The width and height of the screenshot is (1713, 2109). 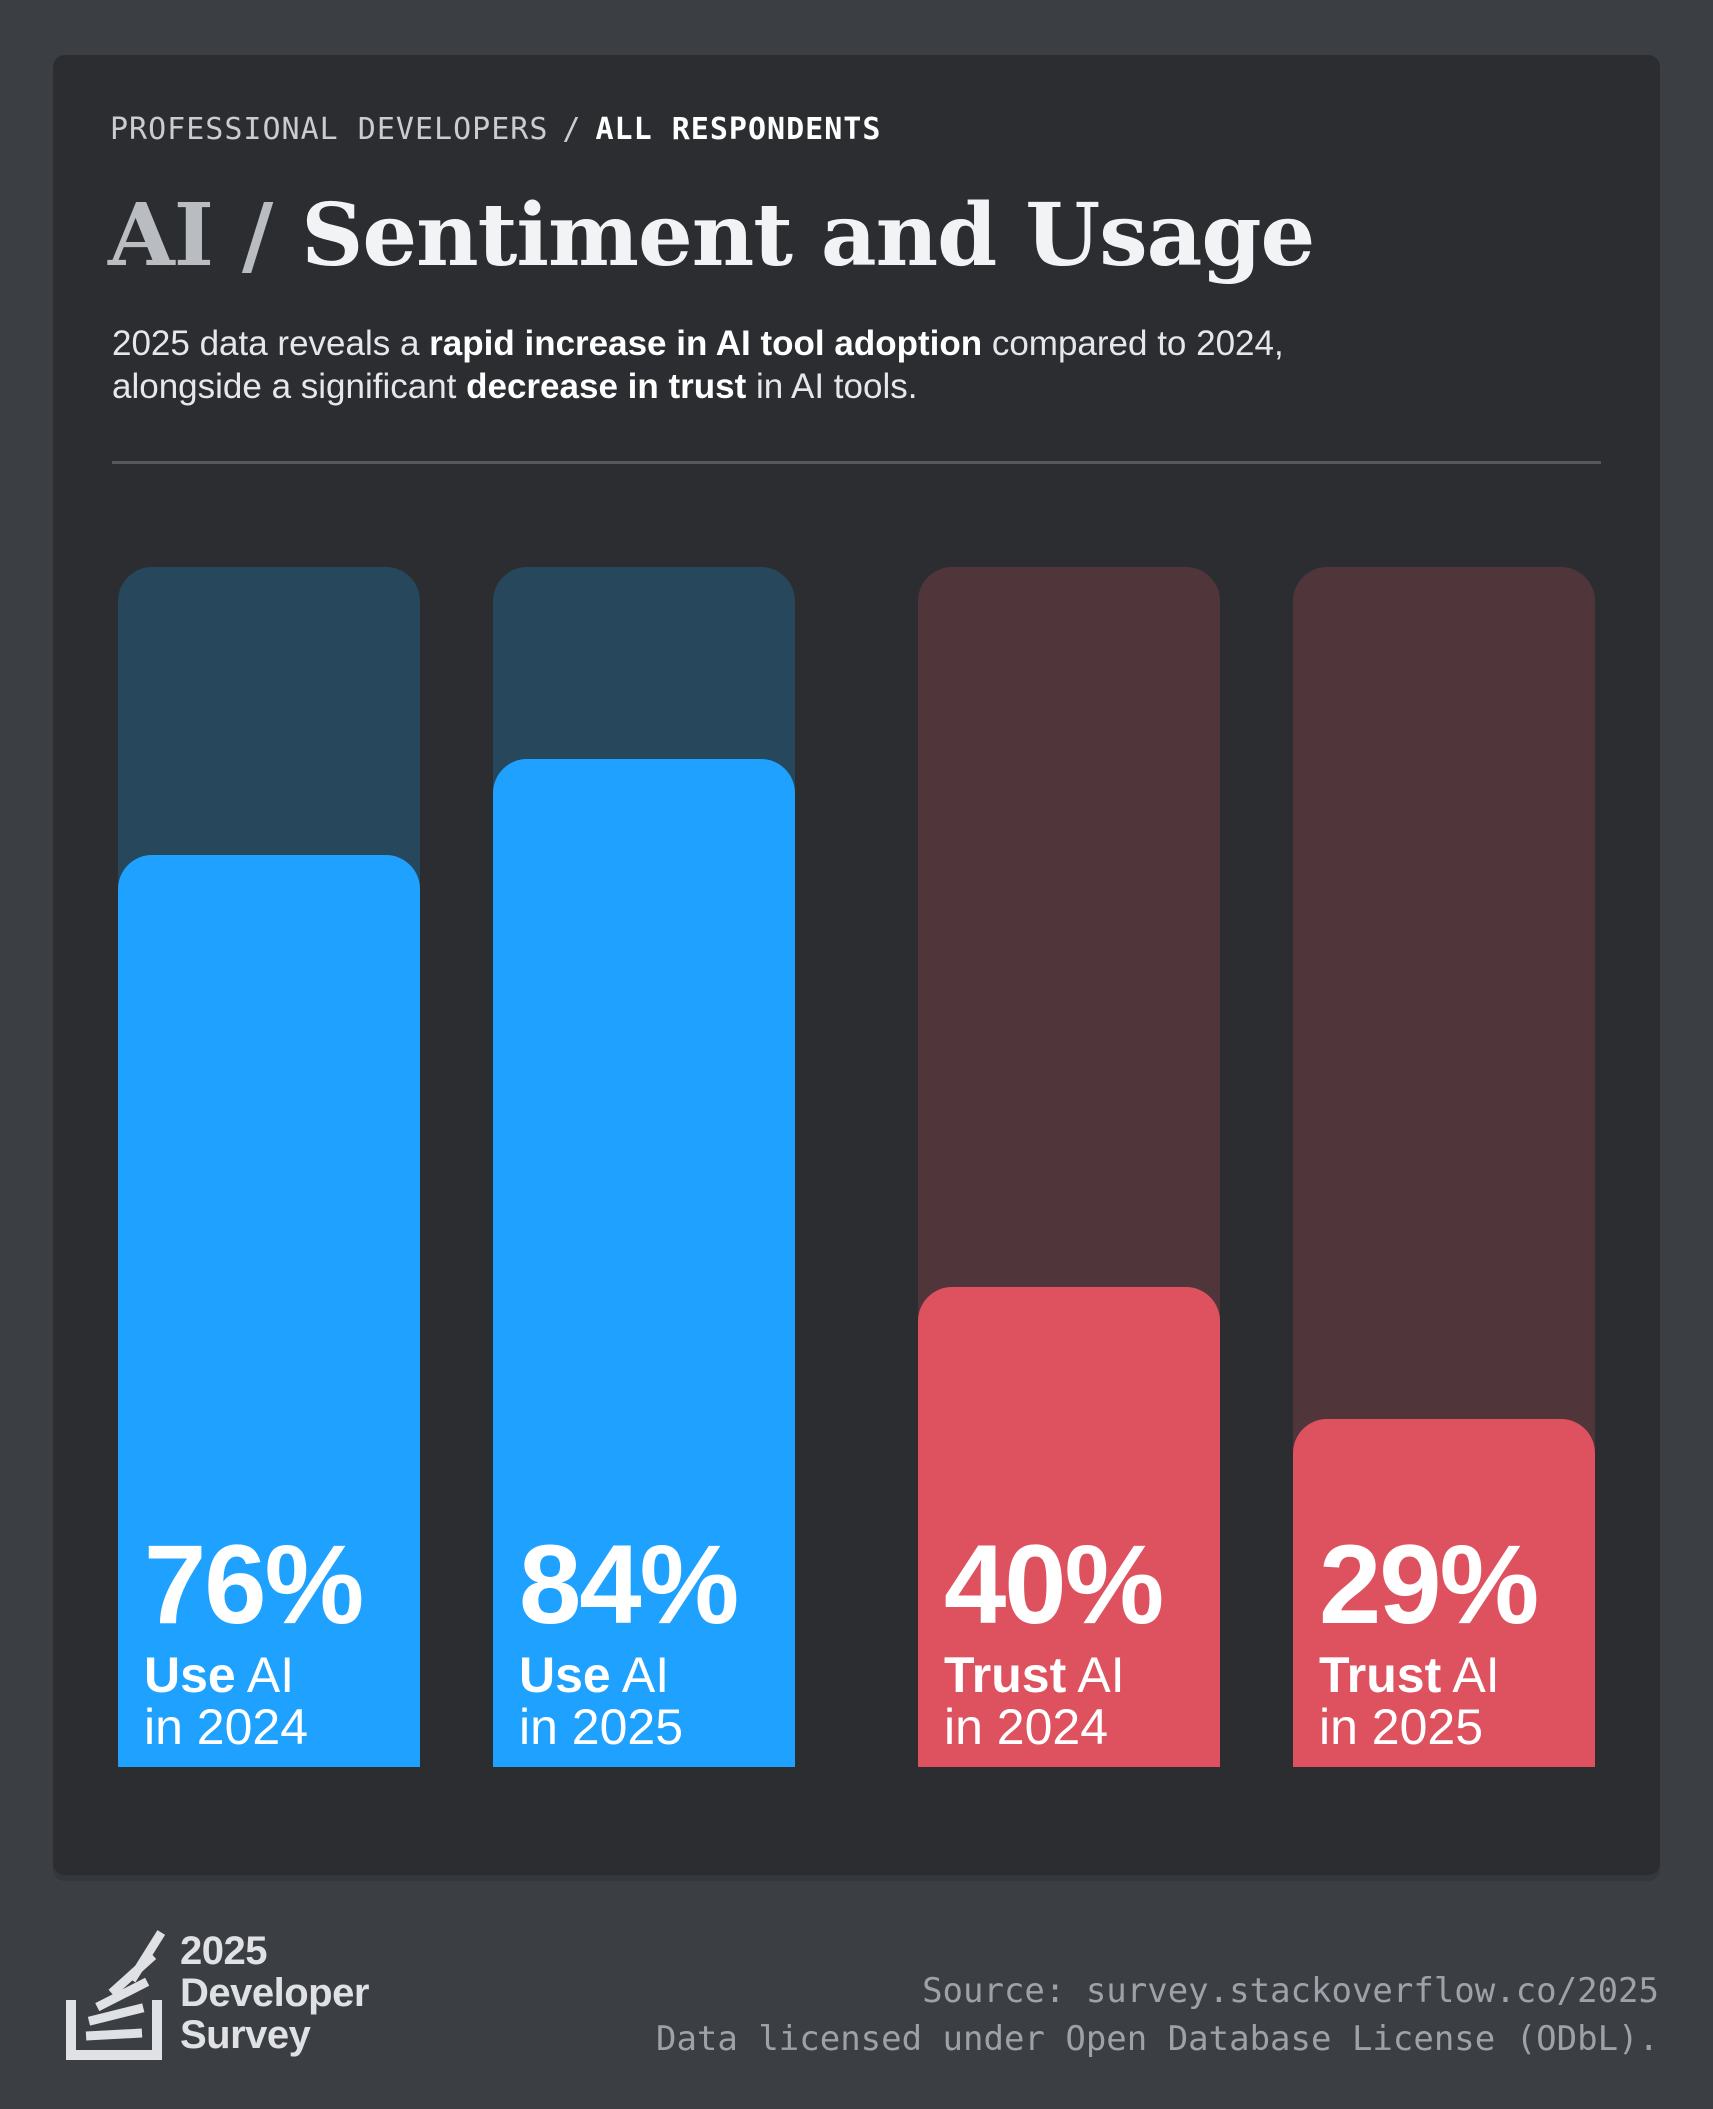 I want to click on bar-track-trust-2024: 40% Trust AI in 2024, so click(x=1069, y=1167).